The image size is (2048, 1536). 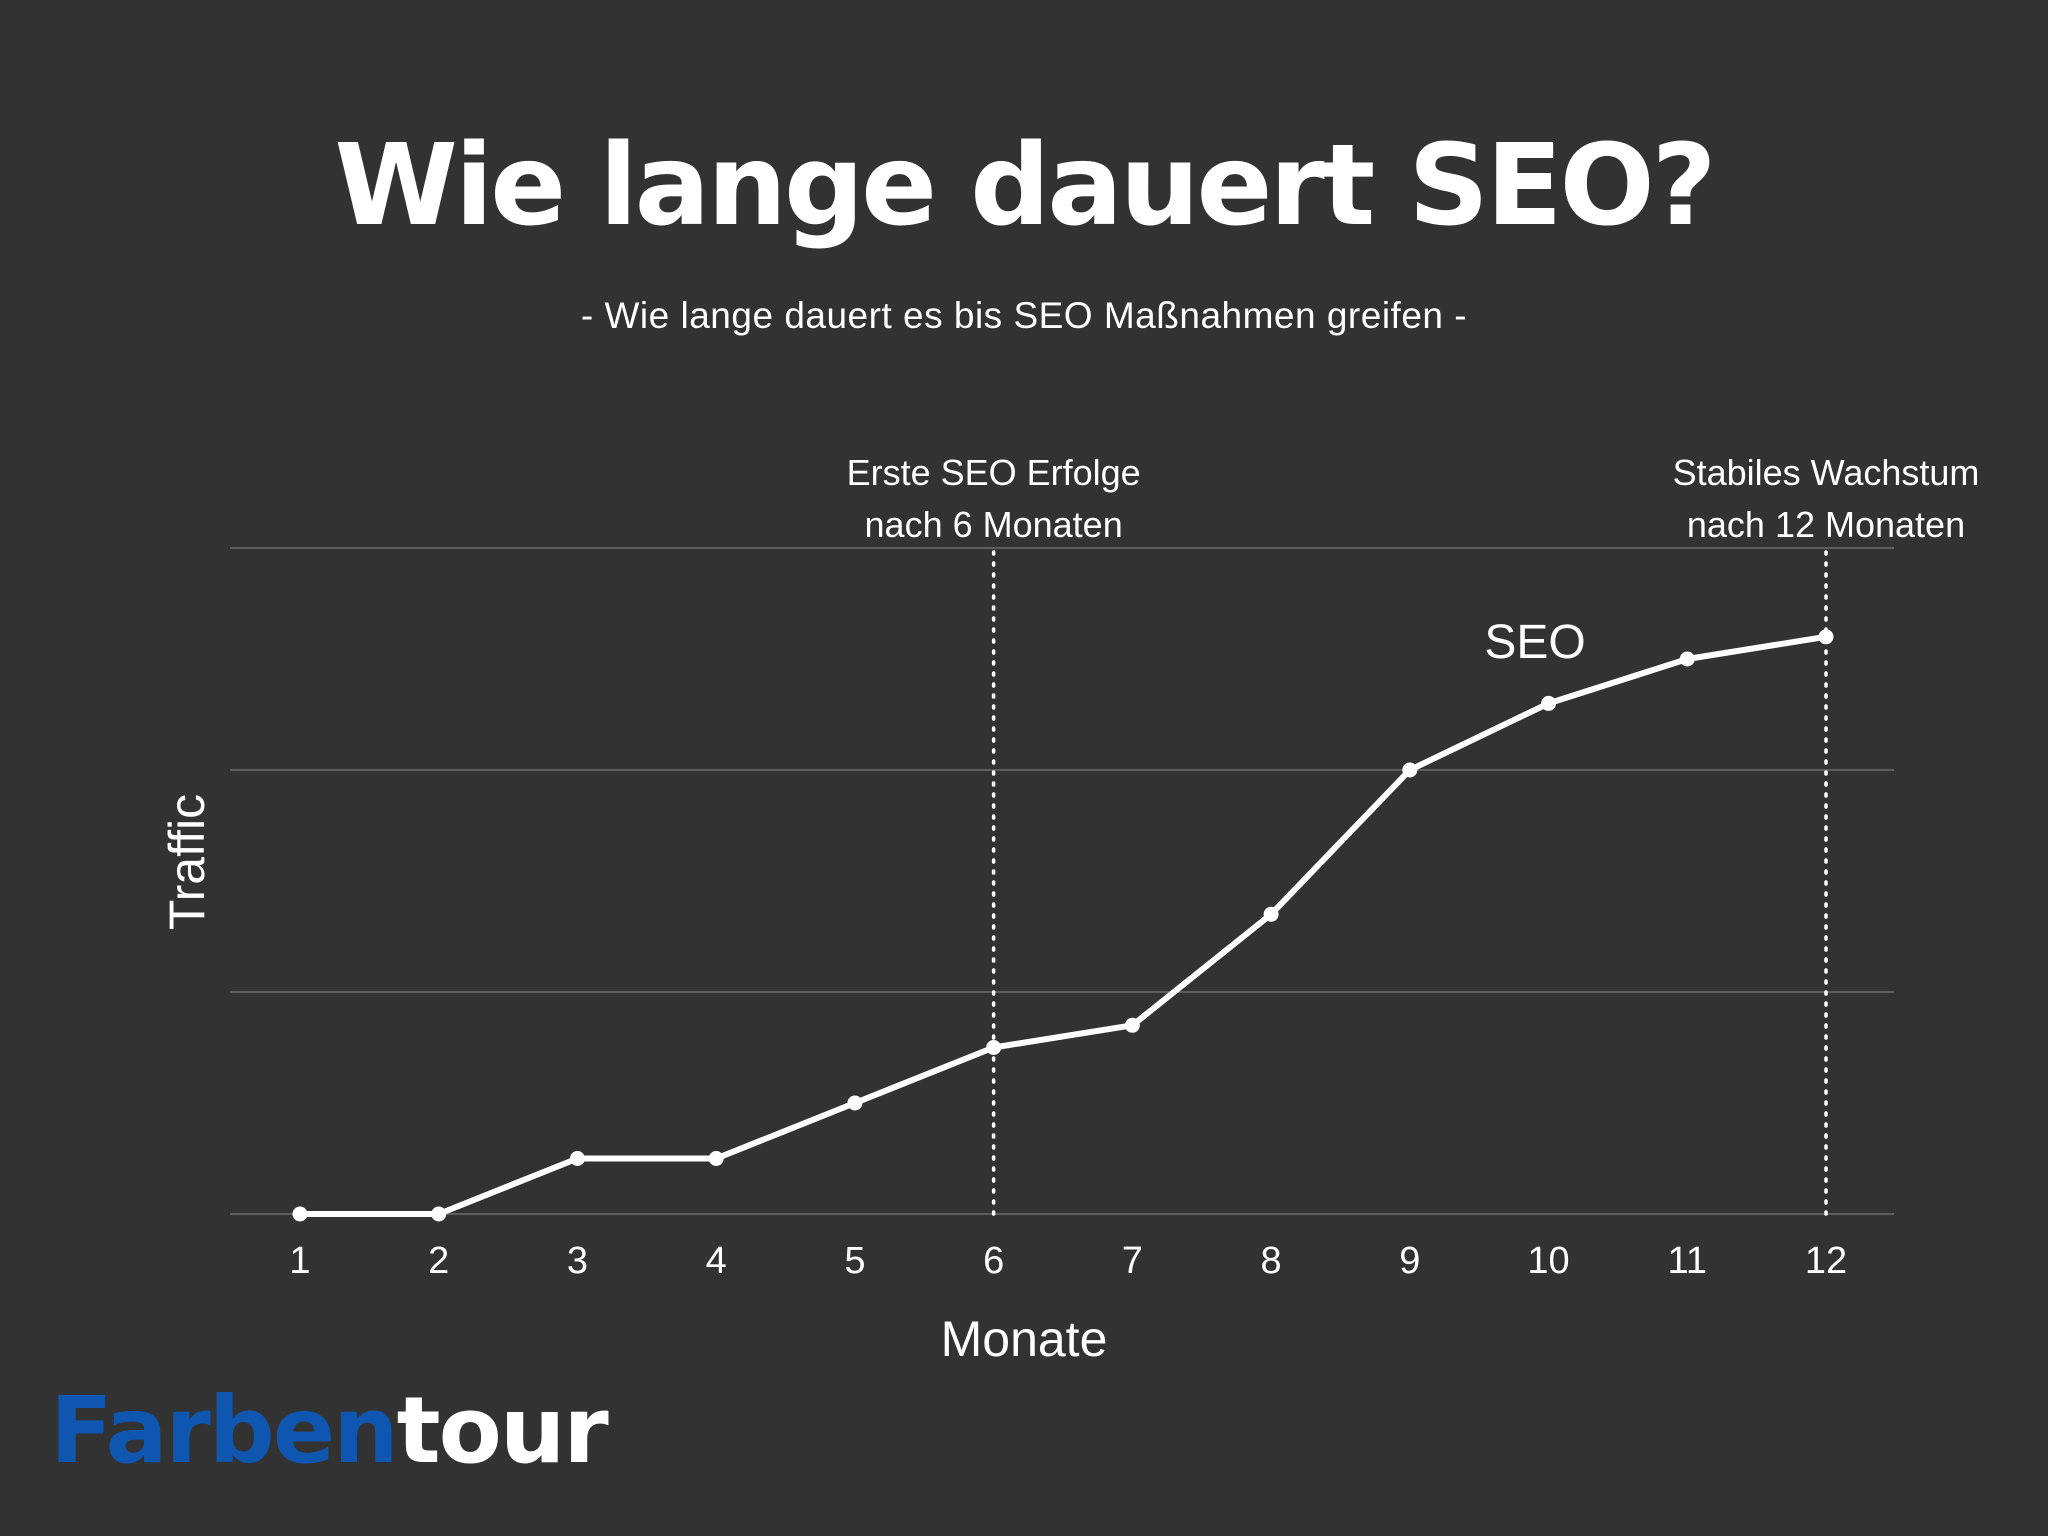 I want to click on x-tick-label: 3, so click(x=577, y=1261).